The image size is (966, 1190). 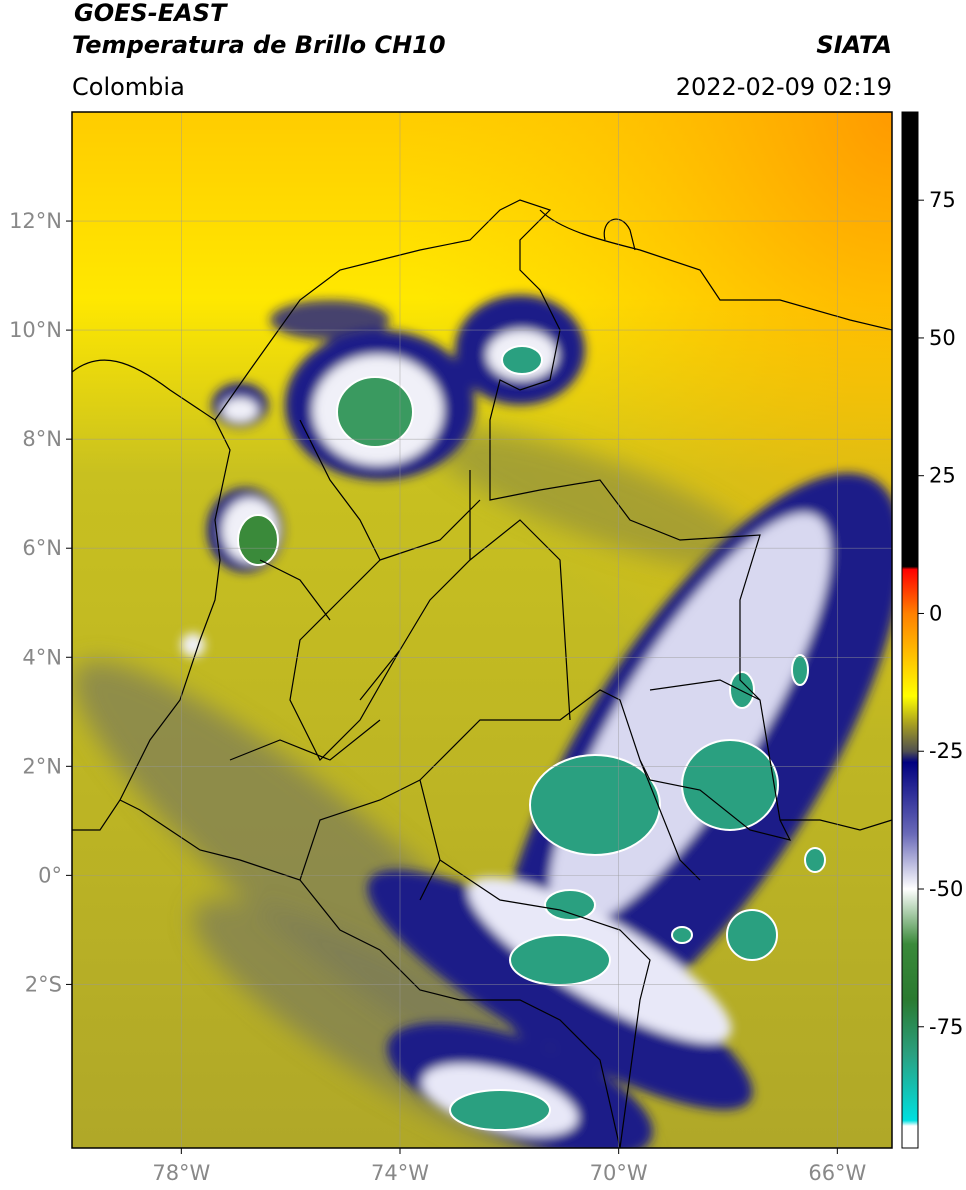 I want to click on y-tick-label: 2°N, so click(x=42, y=766).